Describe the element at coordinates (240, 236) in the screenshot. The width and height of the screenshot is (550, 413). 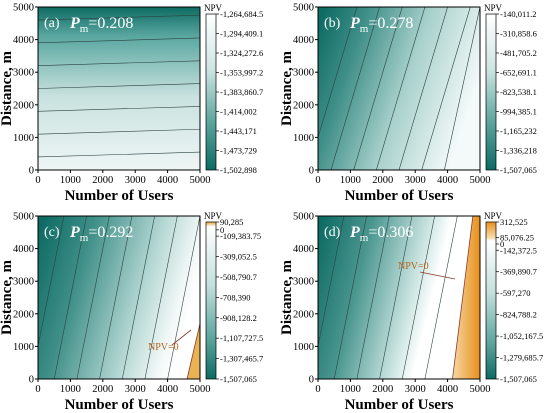
I see `colorbar-tick-label: -109,383.75` at that location.